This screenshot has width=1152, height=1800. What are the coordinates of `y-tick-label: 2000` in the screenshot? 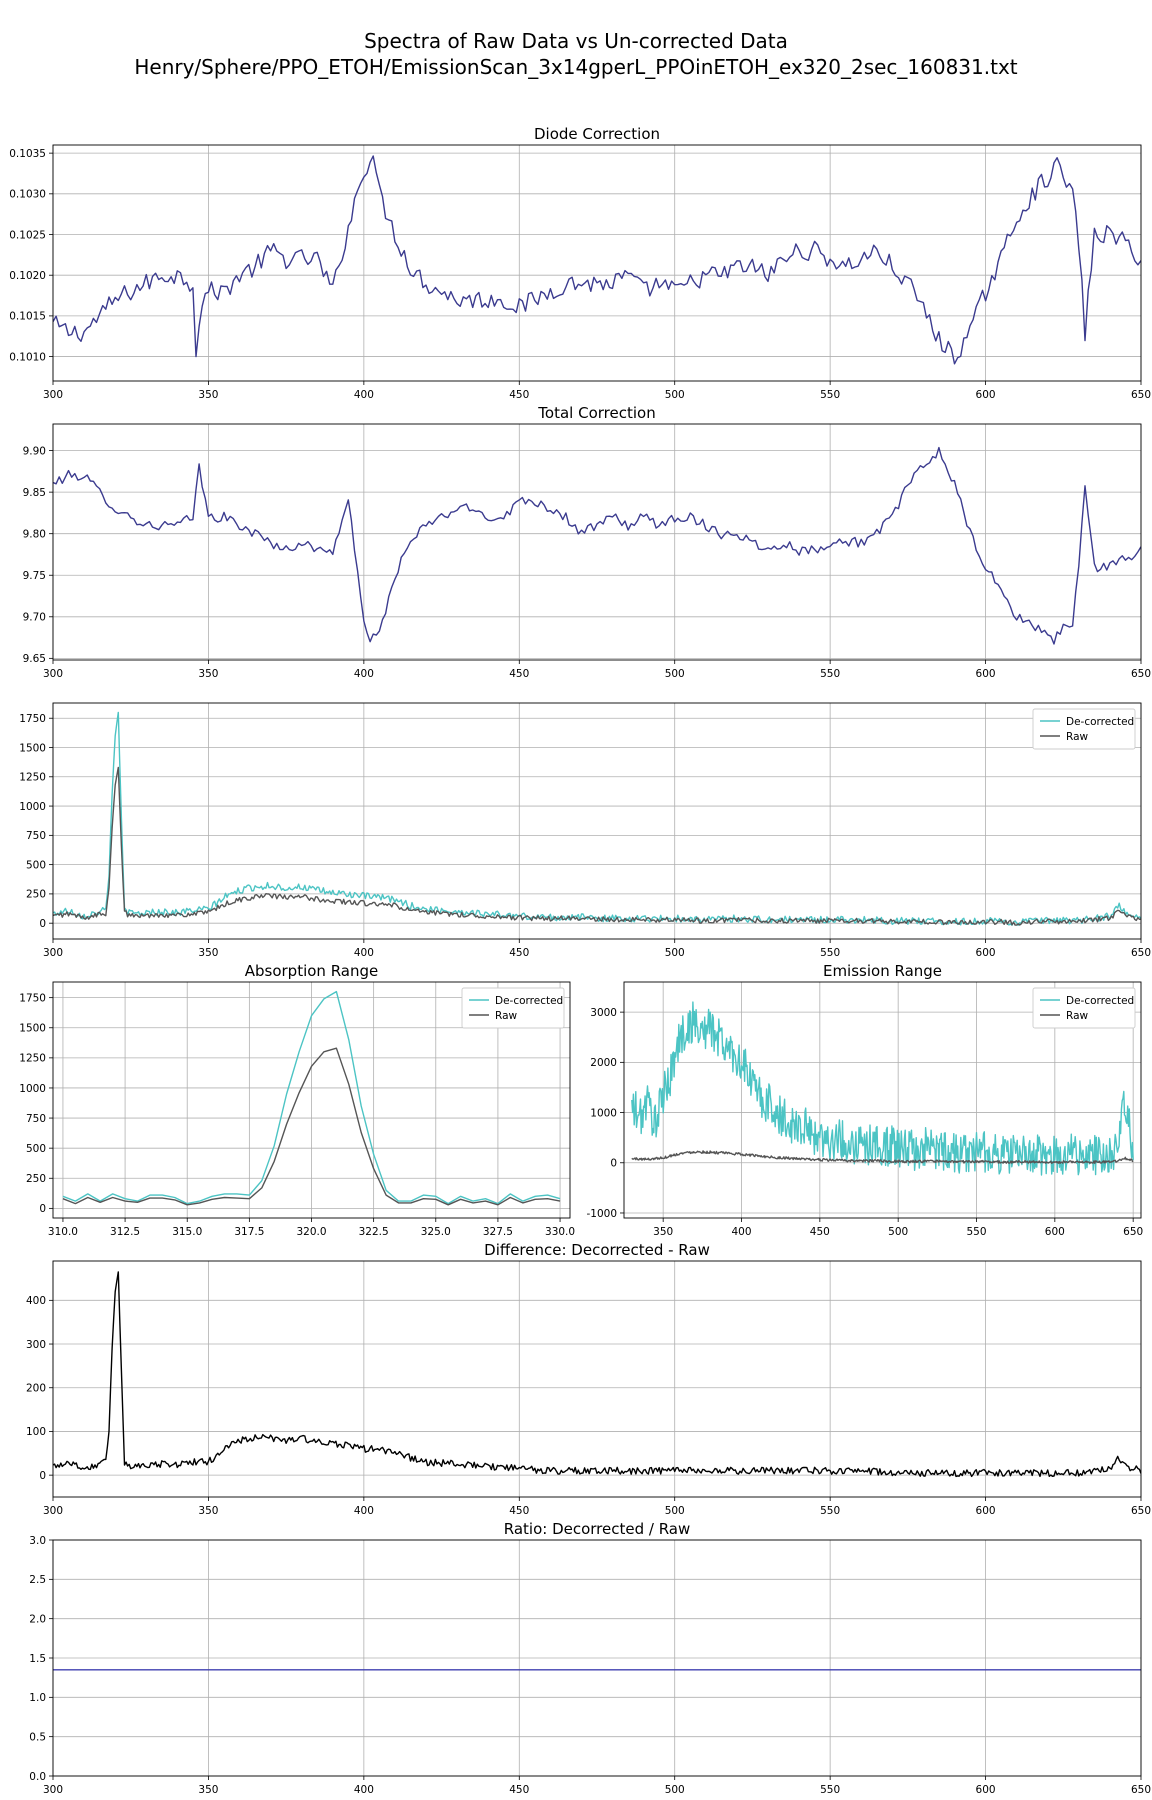 It's located at (603, 1063).